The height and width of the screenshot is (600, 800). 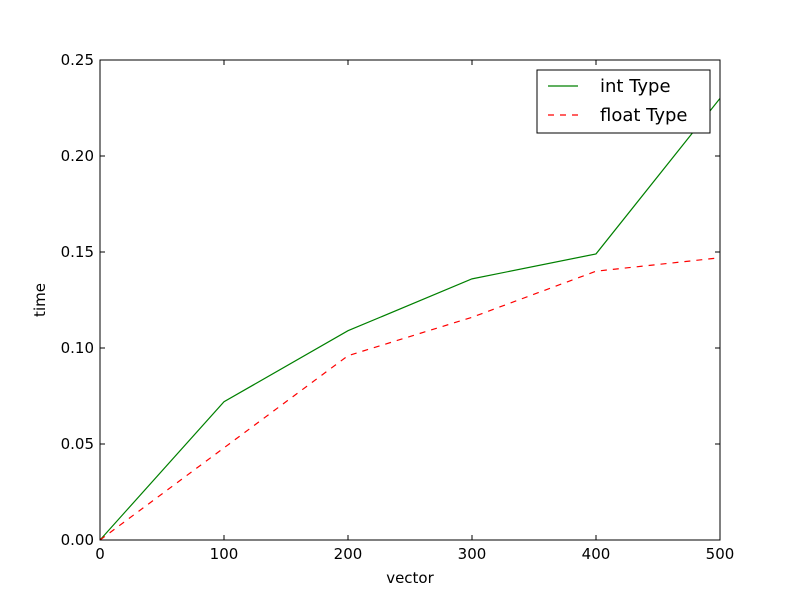 What do you see at coordinates (77, 348) in the screenshot?
I see `y-tick-label: 0.10` at bounding box center [77, 348].